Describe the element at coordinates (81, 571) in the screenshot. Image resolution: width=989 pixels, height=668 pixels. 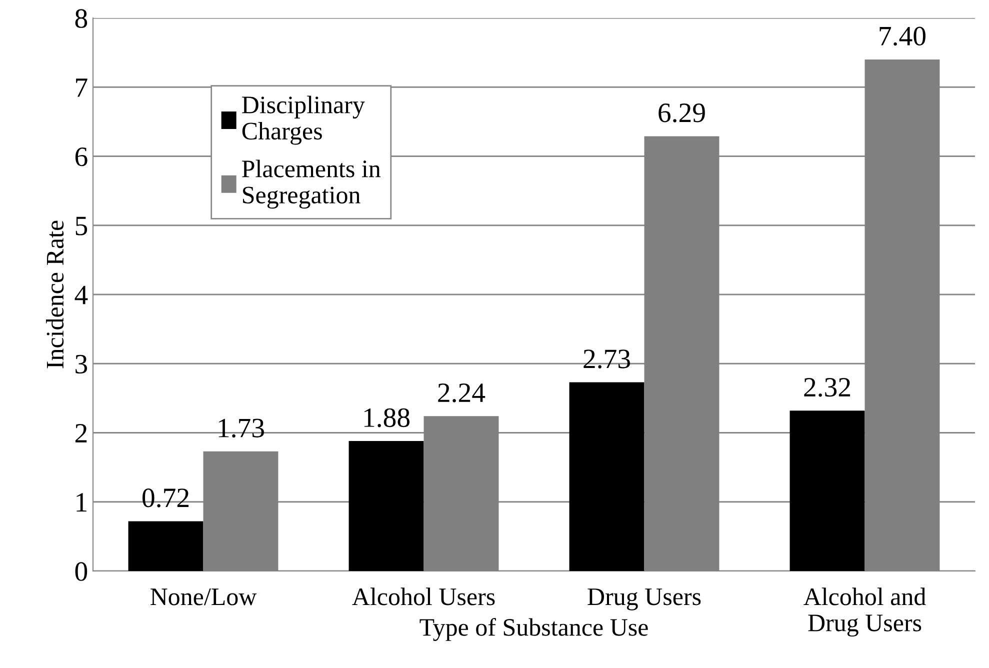
I see `y-tick-label: 0` at that location.